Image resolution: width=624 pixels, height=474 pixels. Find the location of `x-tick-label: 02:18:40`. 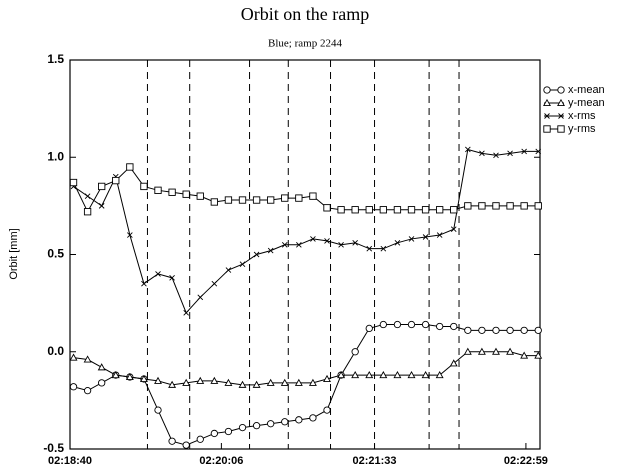

x-tick-label: 02:18:40 is located at coordinates (70, 461).